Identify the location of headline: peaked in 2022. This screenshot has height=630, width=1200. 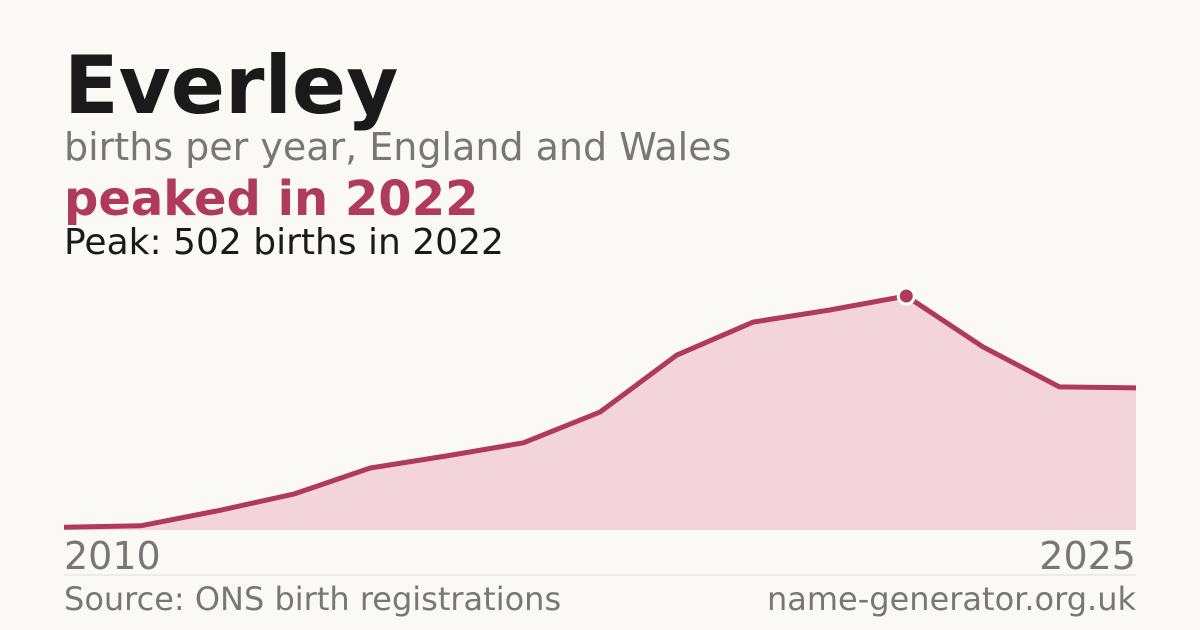
(271, 199).